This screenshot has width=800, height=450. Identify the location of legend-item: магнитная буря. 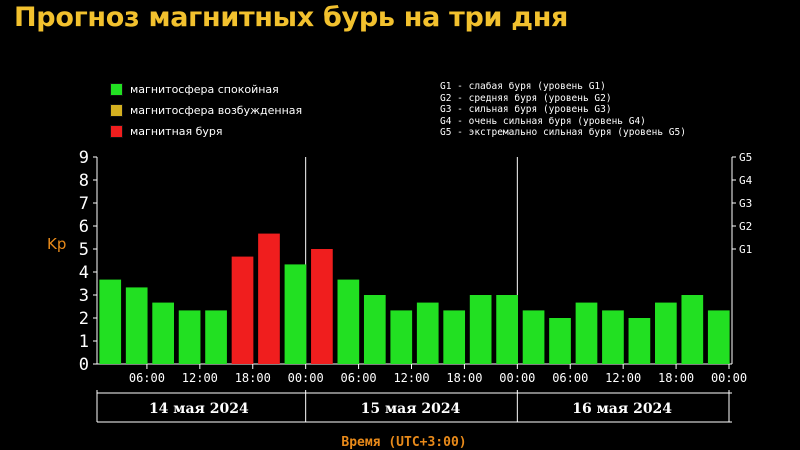
(206, 131).